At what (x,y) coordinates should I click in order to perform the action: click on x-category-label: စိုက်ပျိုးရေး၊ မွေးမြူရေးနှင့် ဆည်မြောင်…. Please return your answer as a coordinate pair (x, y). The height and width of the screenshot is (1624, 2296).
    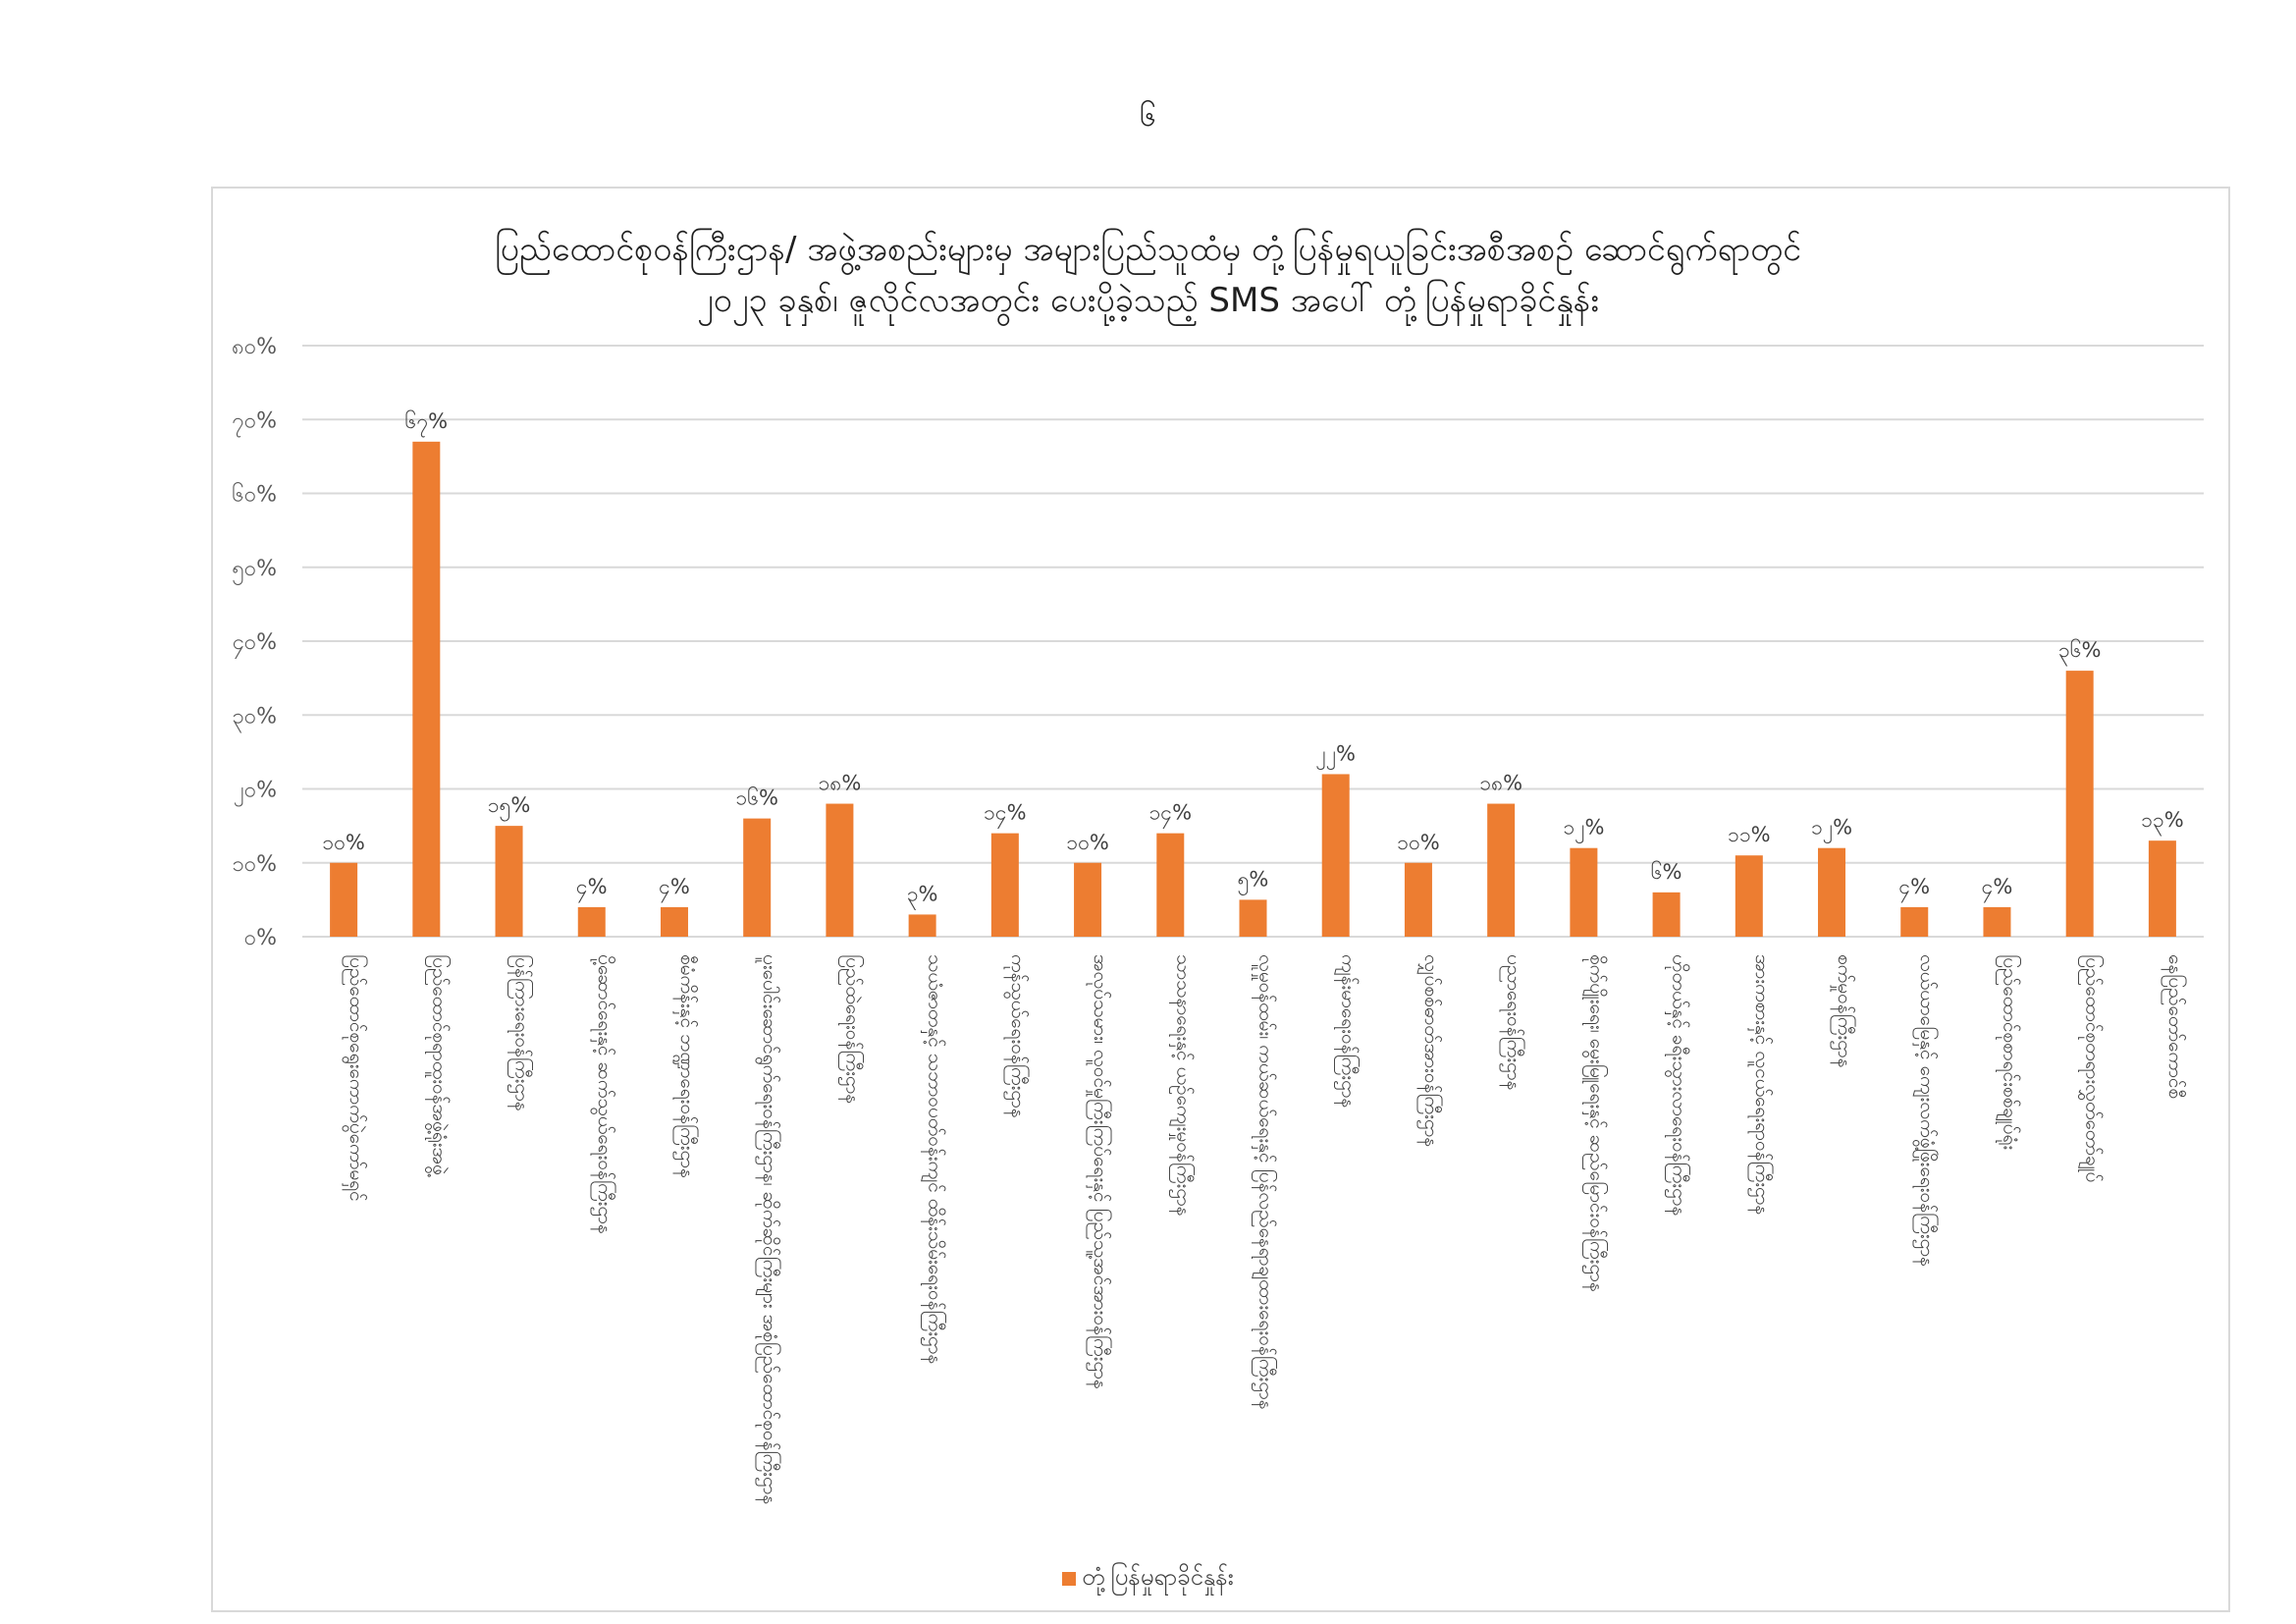
    Looking at the image, I should click on (1595, 1123).